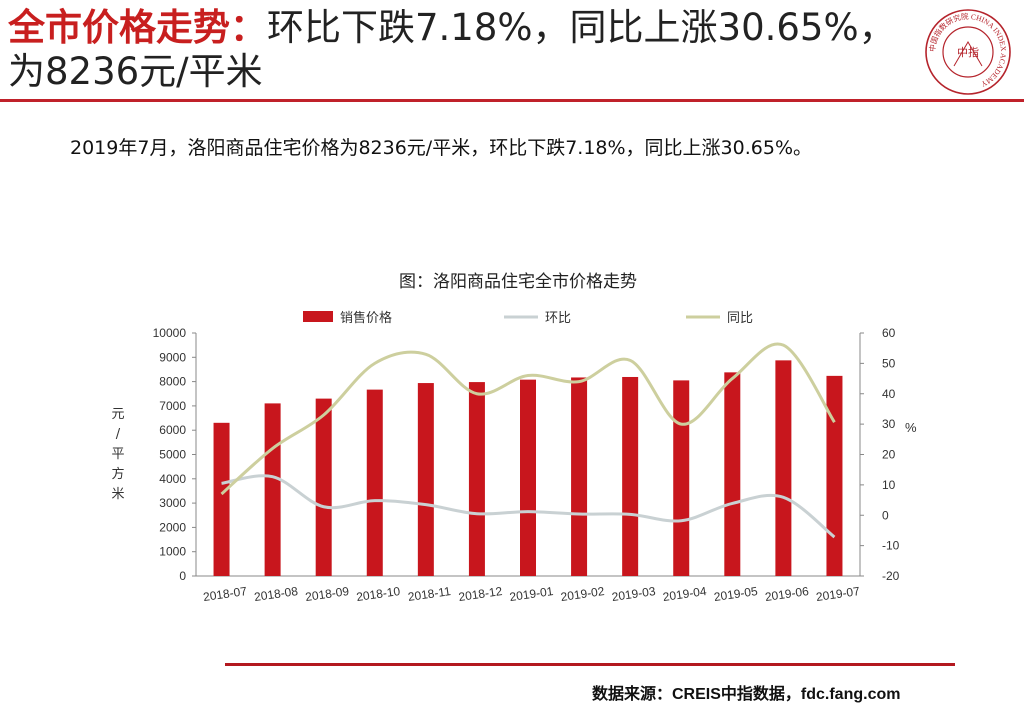 Image resolution: width=1024 pixels, height=709 pixels. I want to click on y2-tick-label: 30, so click(889, 424).